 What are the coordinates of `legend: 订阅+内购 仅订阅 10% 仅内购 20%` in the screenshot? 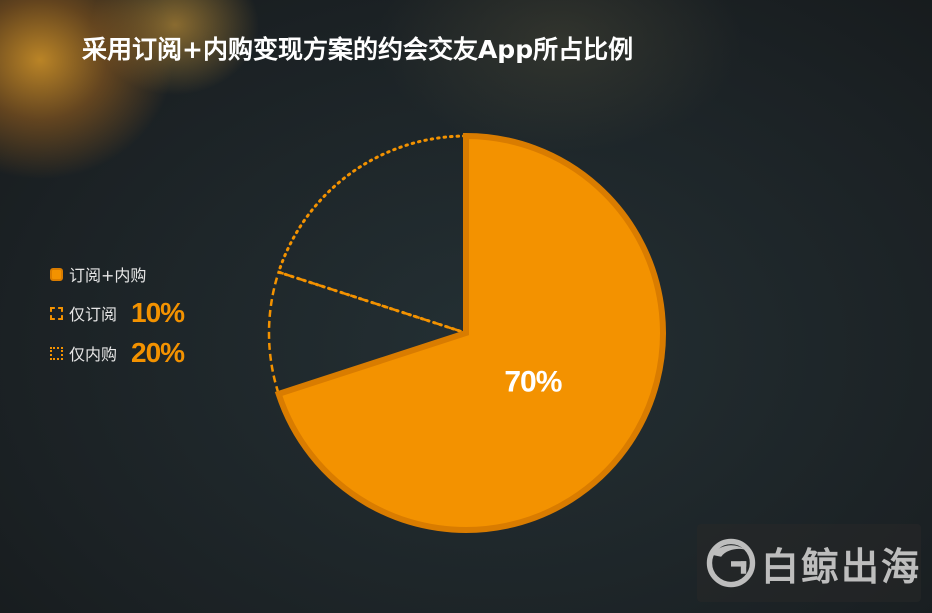 It's located at (117, 319).